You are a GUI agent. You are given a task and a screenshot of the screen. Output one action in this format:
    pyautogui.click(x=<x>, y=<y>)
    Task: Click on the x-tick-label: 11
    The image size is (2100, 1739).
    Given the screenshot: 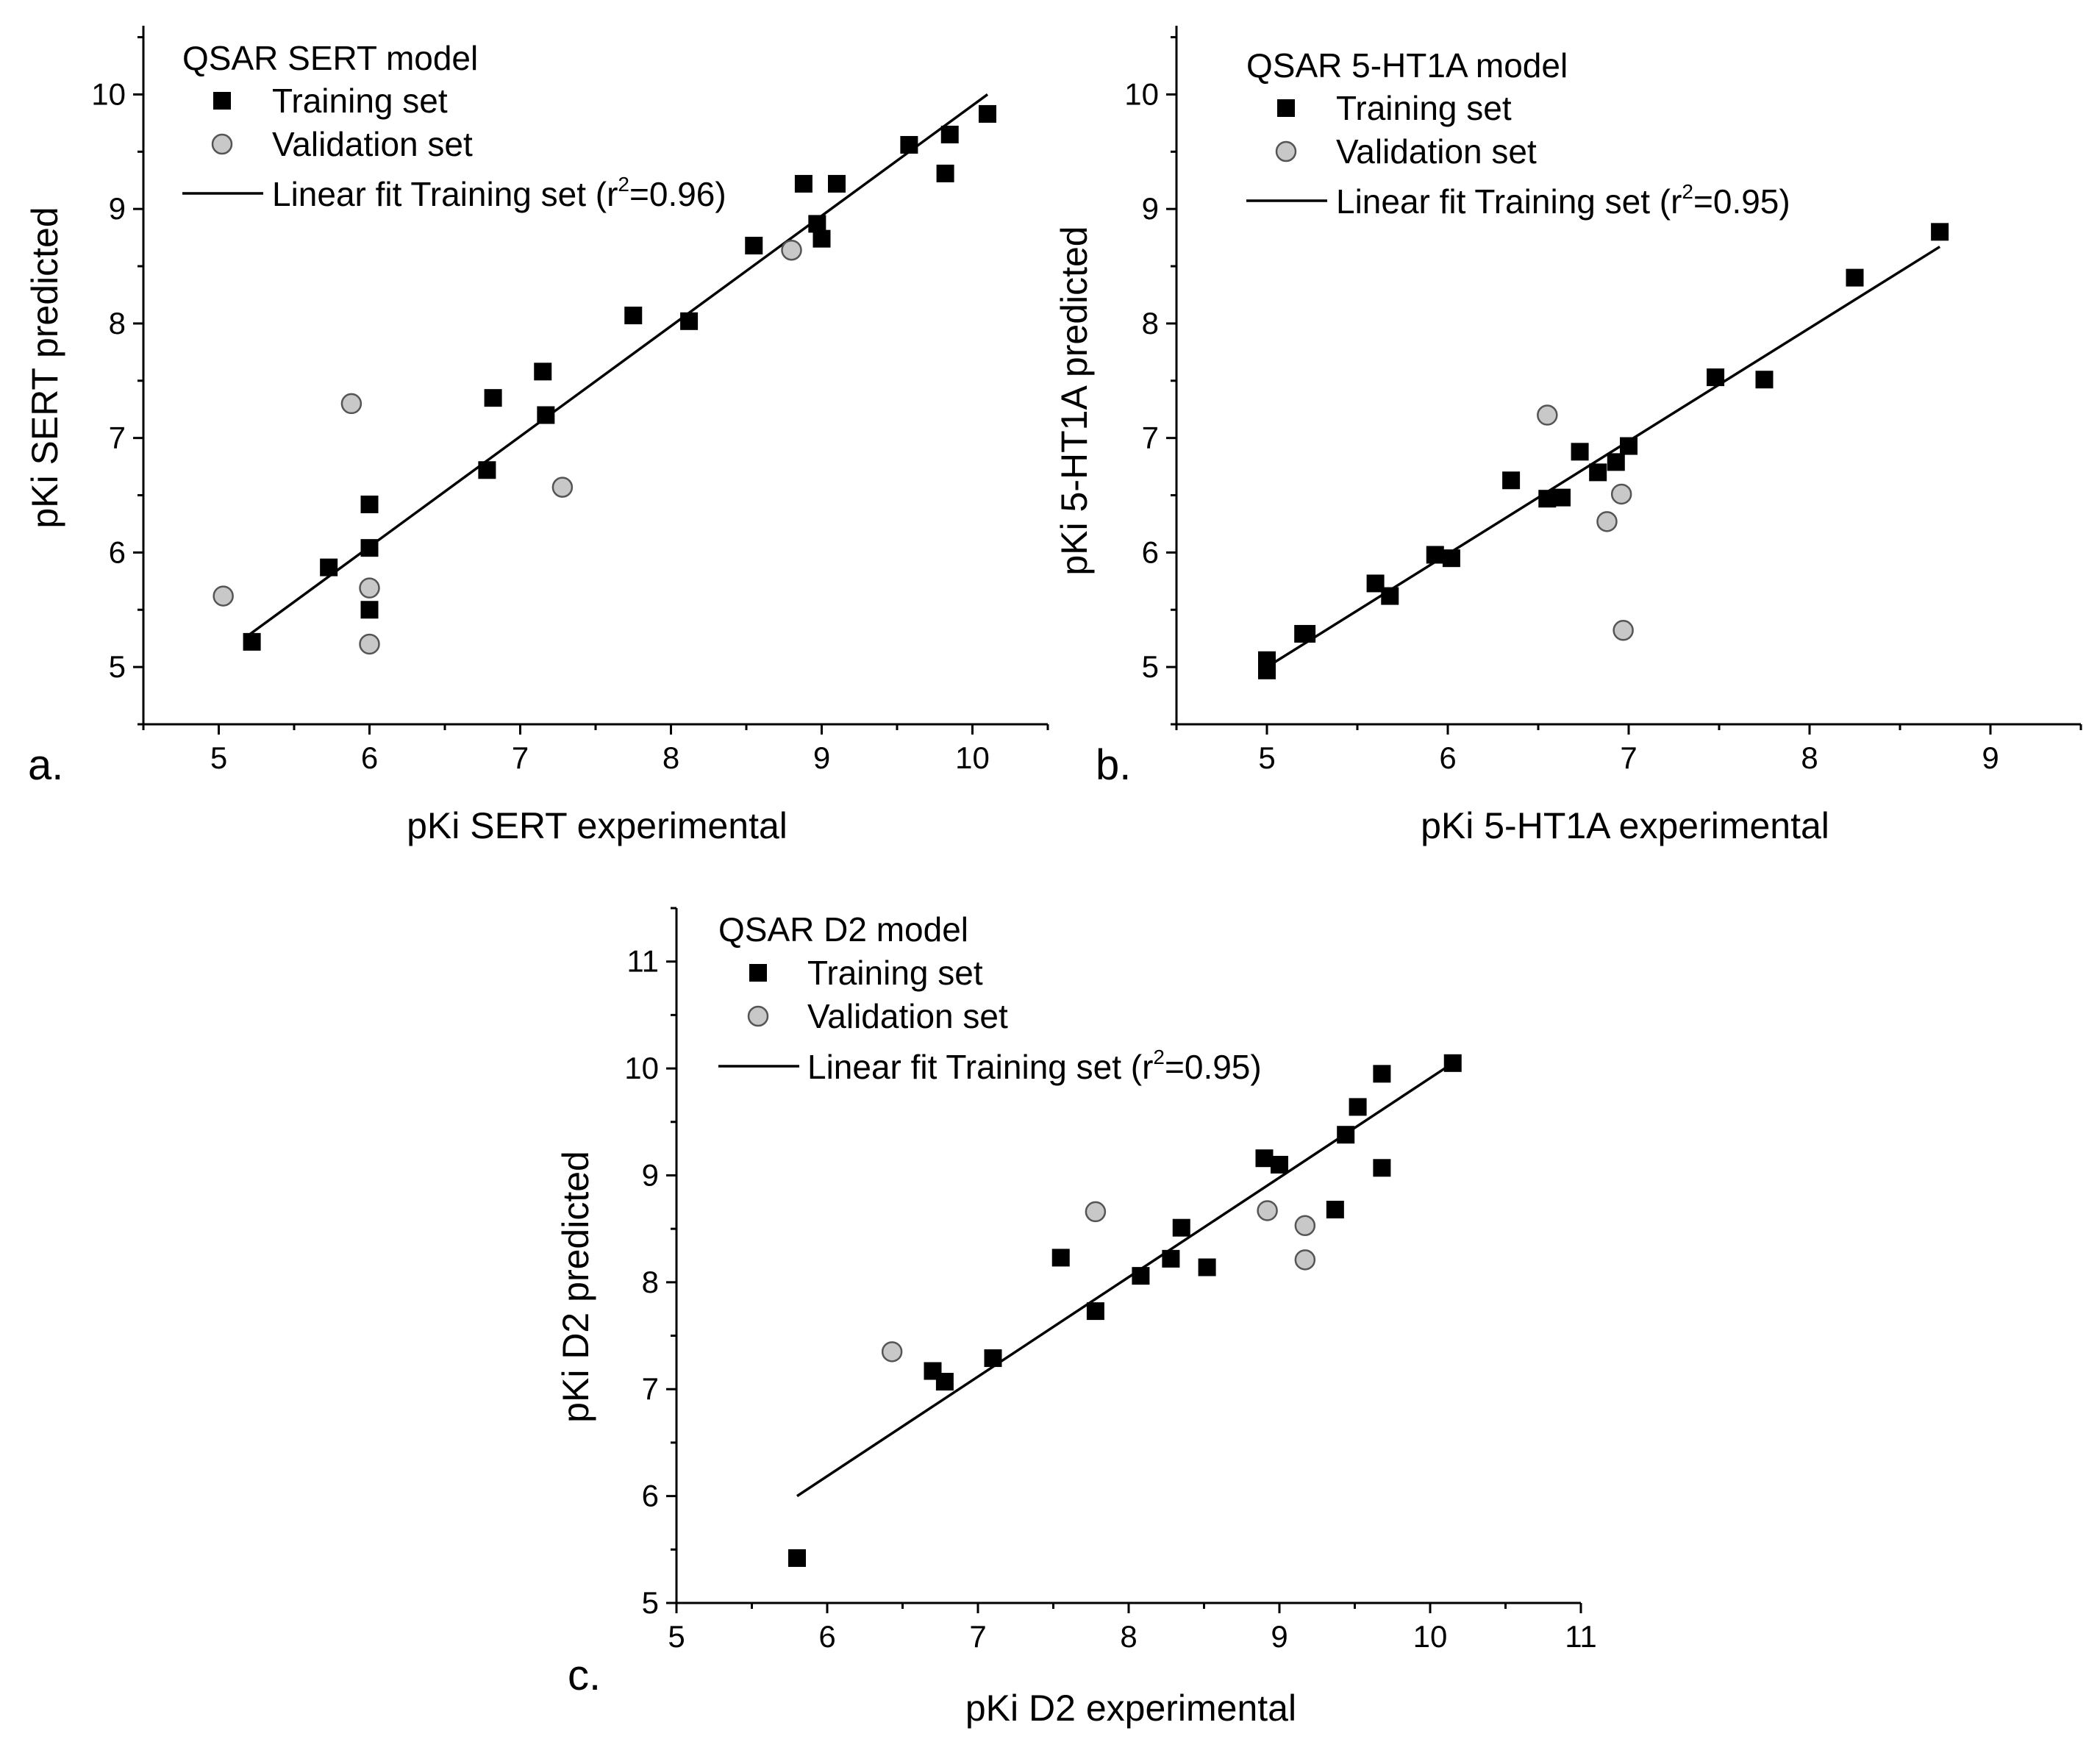 What is the action you would take?
    pyautogui.click(x=1581, y=1636)
    